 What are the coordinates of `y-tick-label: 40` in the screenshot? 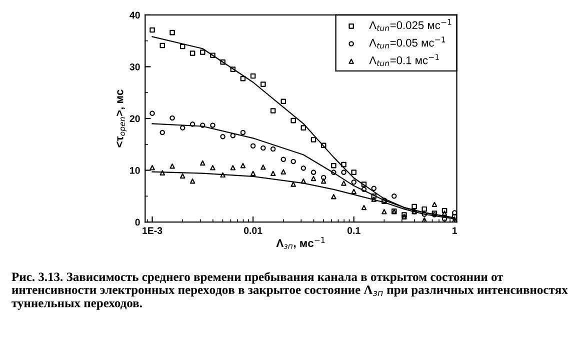 It's located at (135, 15).